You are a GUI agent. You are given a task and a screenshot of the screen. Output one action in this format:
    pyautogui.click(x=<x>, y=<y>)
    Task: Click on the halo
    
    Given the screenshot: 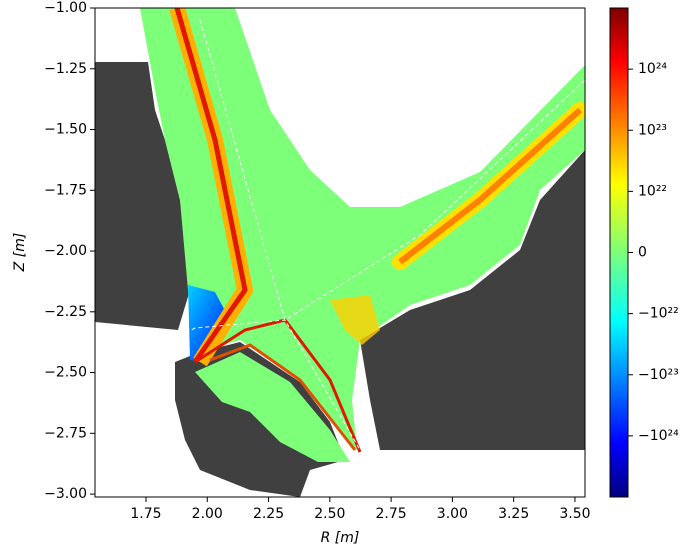 What is the action you would take?
    pyautogui.click(x=355, y=320)
    